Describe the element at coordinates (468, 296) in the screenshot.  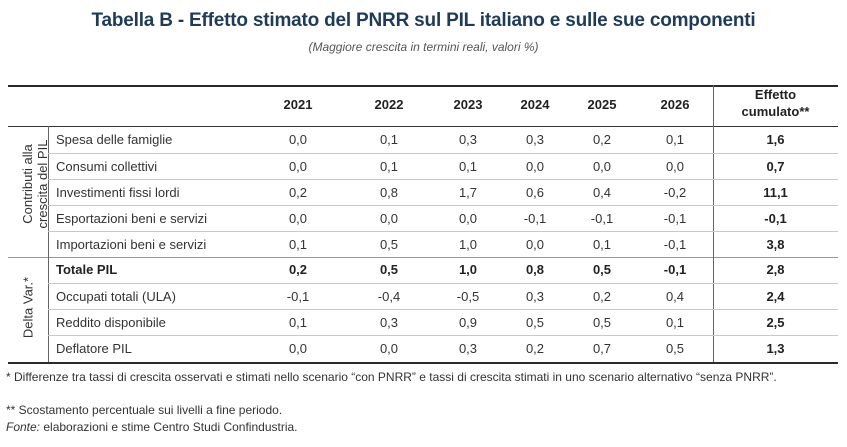
I see `cell-2023: -0,5` at that location.